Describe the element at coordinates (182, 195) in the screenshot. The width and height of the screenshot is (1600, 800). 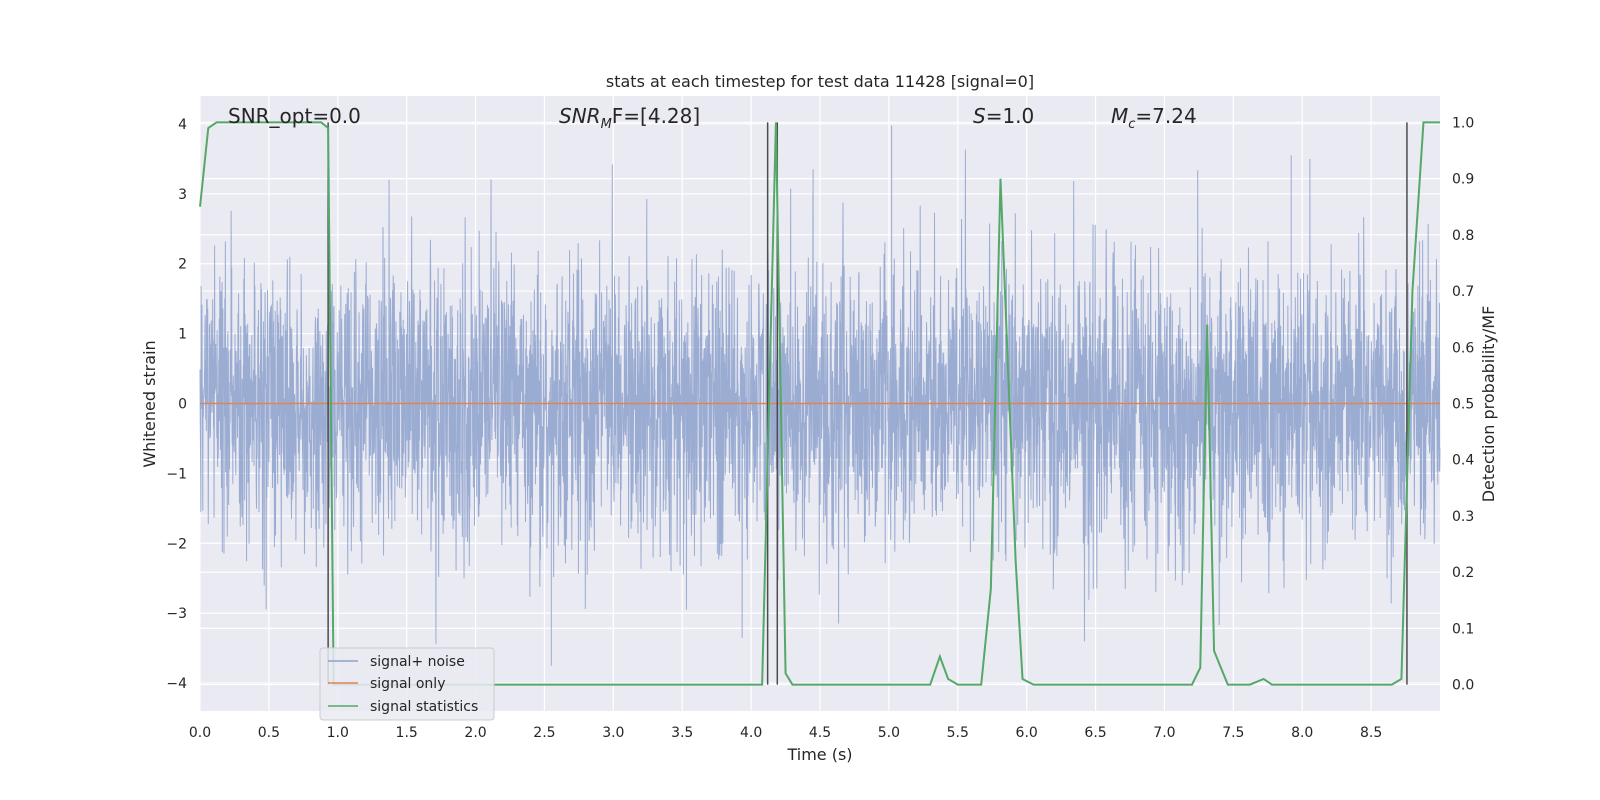
I see `y-tick-label: 3` at that location.